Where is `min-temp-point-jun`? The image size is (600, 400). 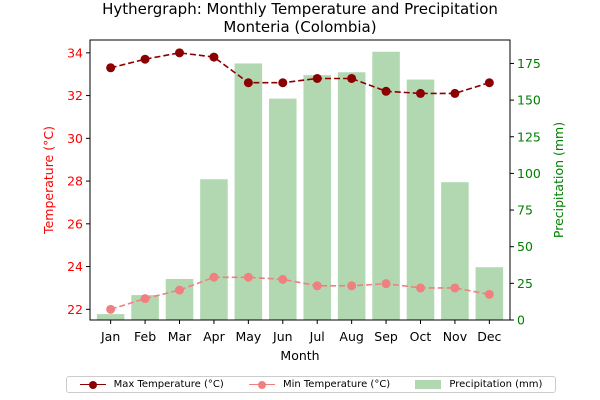 min-temp-point-jun is located at coordinates (283, 279).